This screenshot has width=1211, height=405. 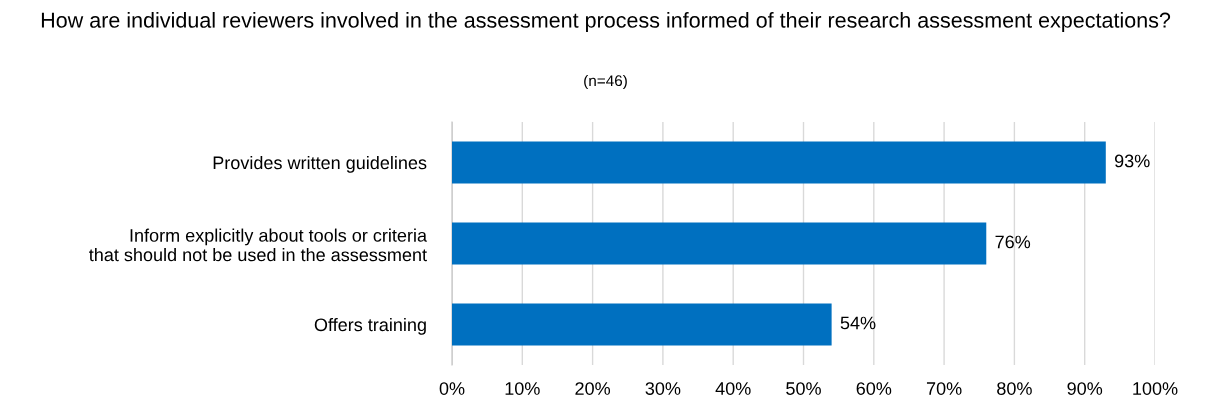 I want to click on x-tick-label: 50%, so click(x=803, y=388).